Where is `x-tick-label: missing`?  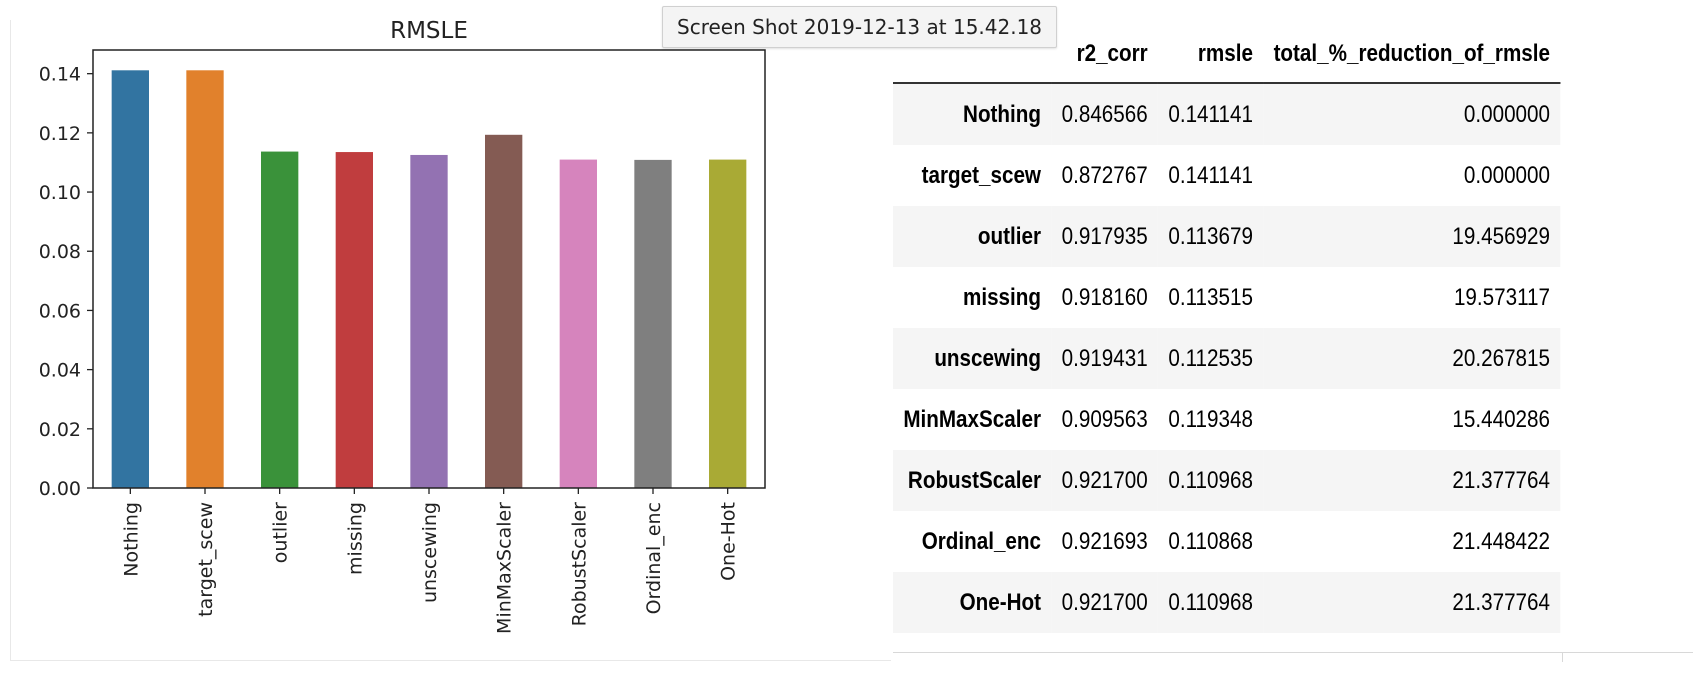 x-tick-label: missing is located at coordinates (355, 538).